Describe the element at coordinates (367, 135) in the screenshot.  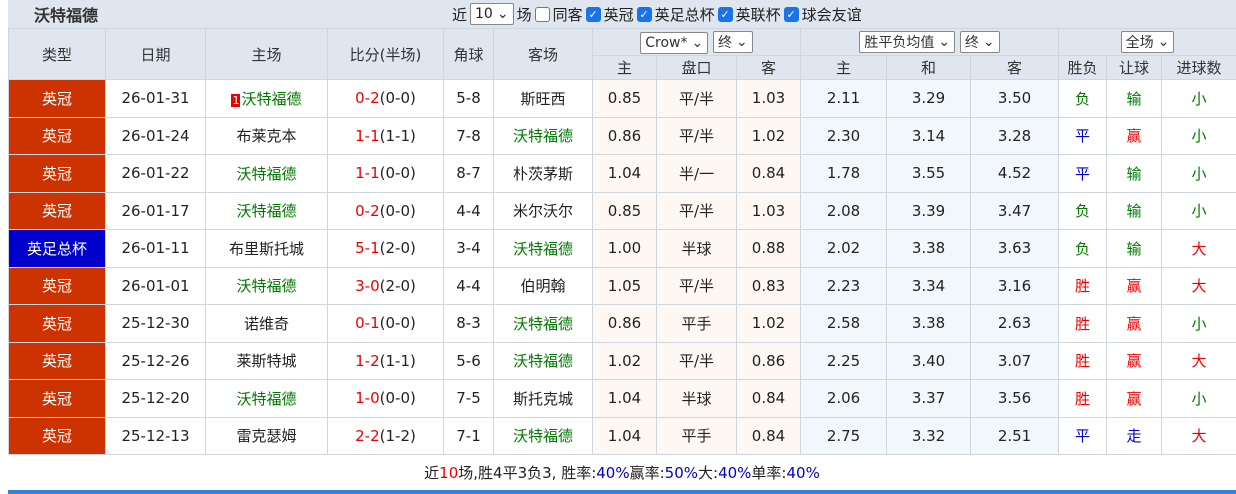
I see `full-score: 1-1` at that location.